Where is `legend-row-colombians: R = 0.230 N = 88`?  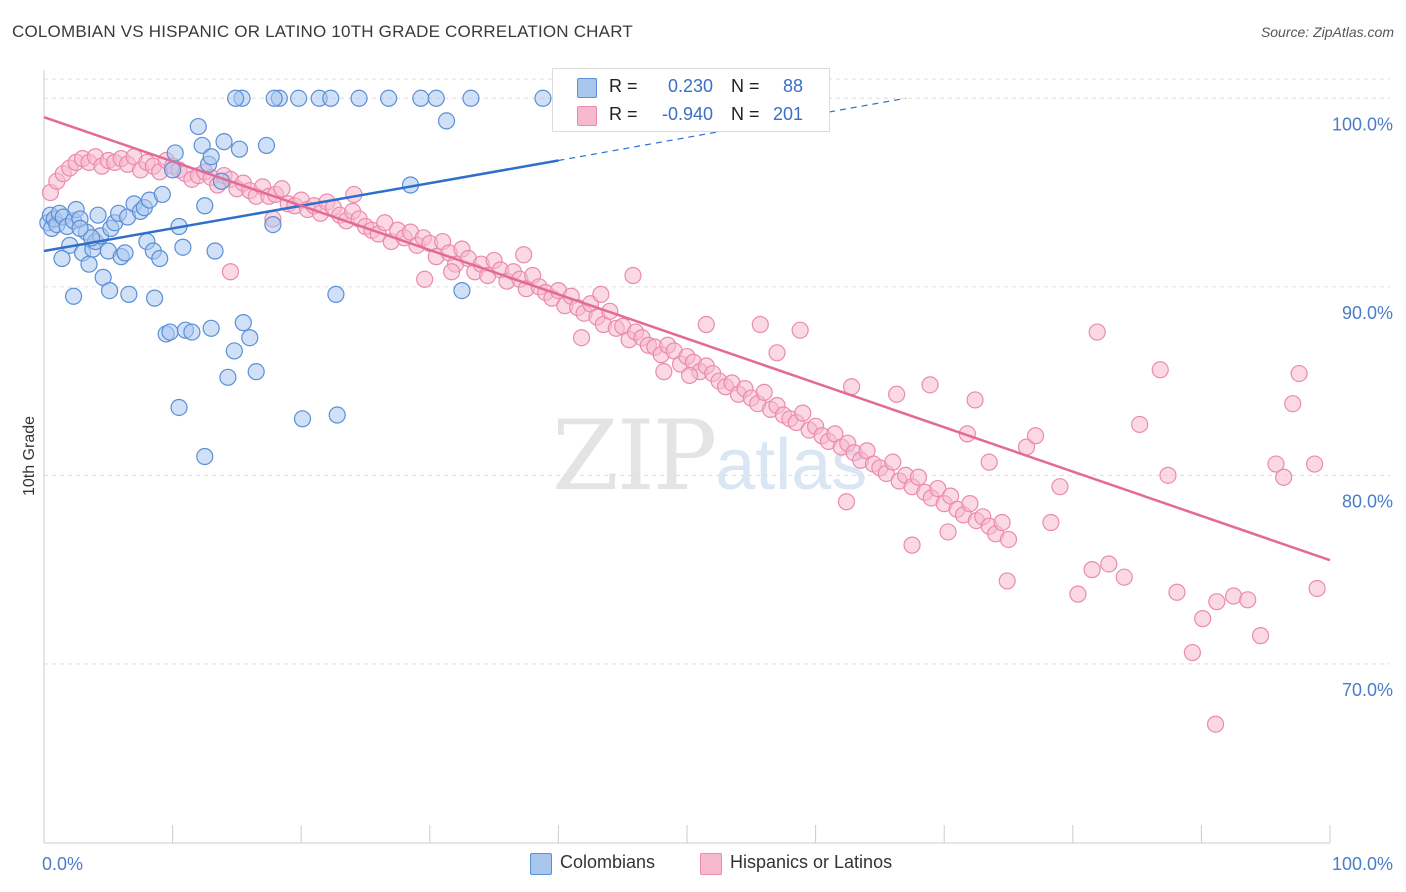
legend-row-colombians: R = 0.230 N = 88 is located at coordinates (691, 87).